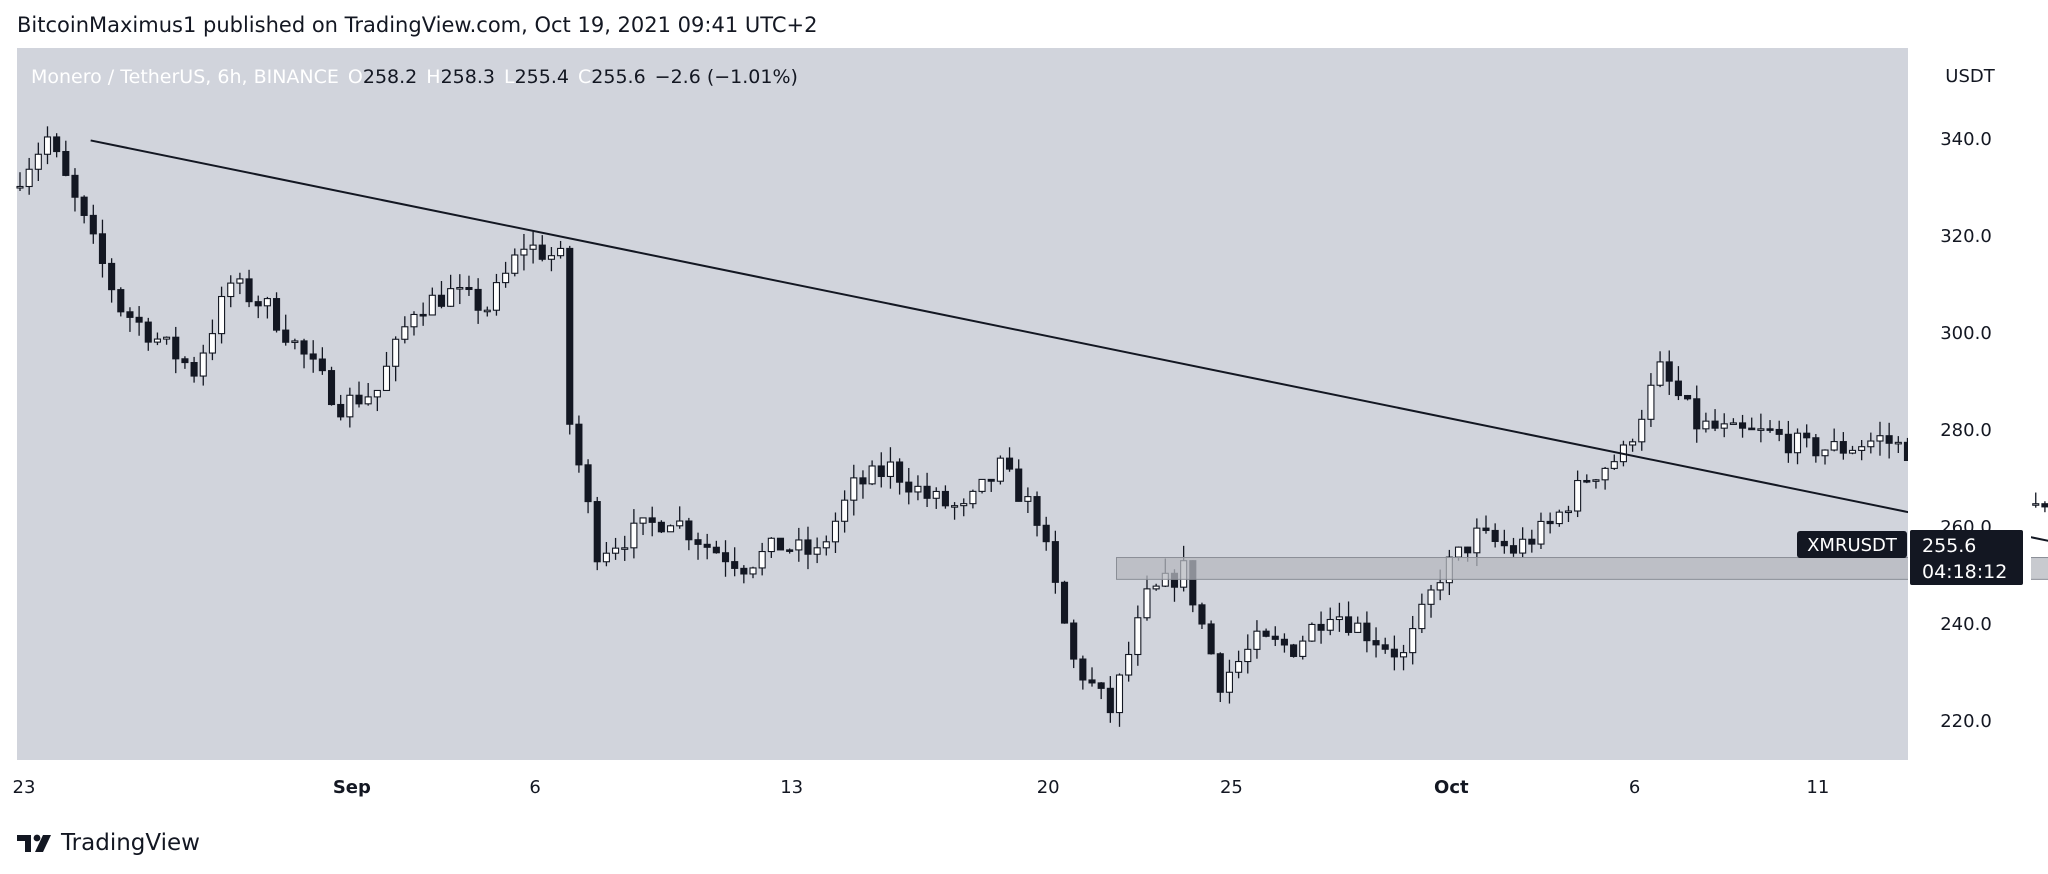 This screenshot has width=2048, height=874. What do you see at coordinates (1966, 139) in the screenshot?
I see `y-tick-label: 340.0` at bounding box center [1966, 139].